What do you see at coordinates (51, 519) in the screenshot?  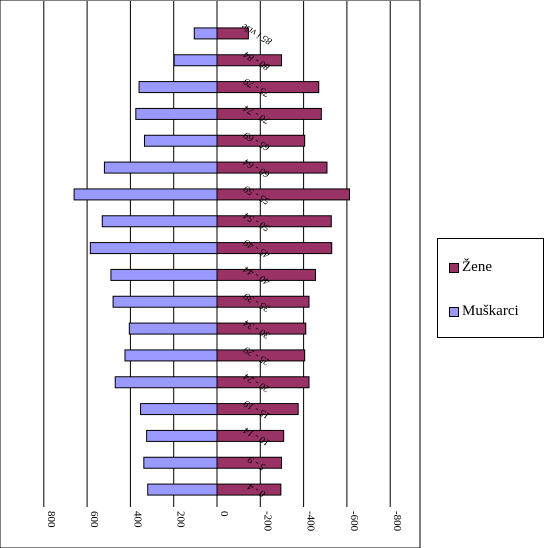 I see `tick-label: 800` at bounding box center [51, 519].